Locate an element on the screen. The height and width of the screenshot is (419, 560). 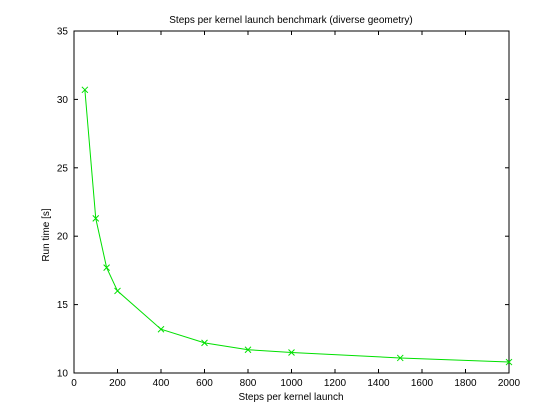
x-tick-label: 1800 is located at coordinates (465, 383).